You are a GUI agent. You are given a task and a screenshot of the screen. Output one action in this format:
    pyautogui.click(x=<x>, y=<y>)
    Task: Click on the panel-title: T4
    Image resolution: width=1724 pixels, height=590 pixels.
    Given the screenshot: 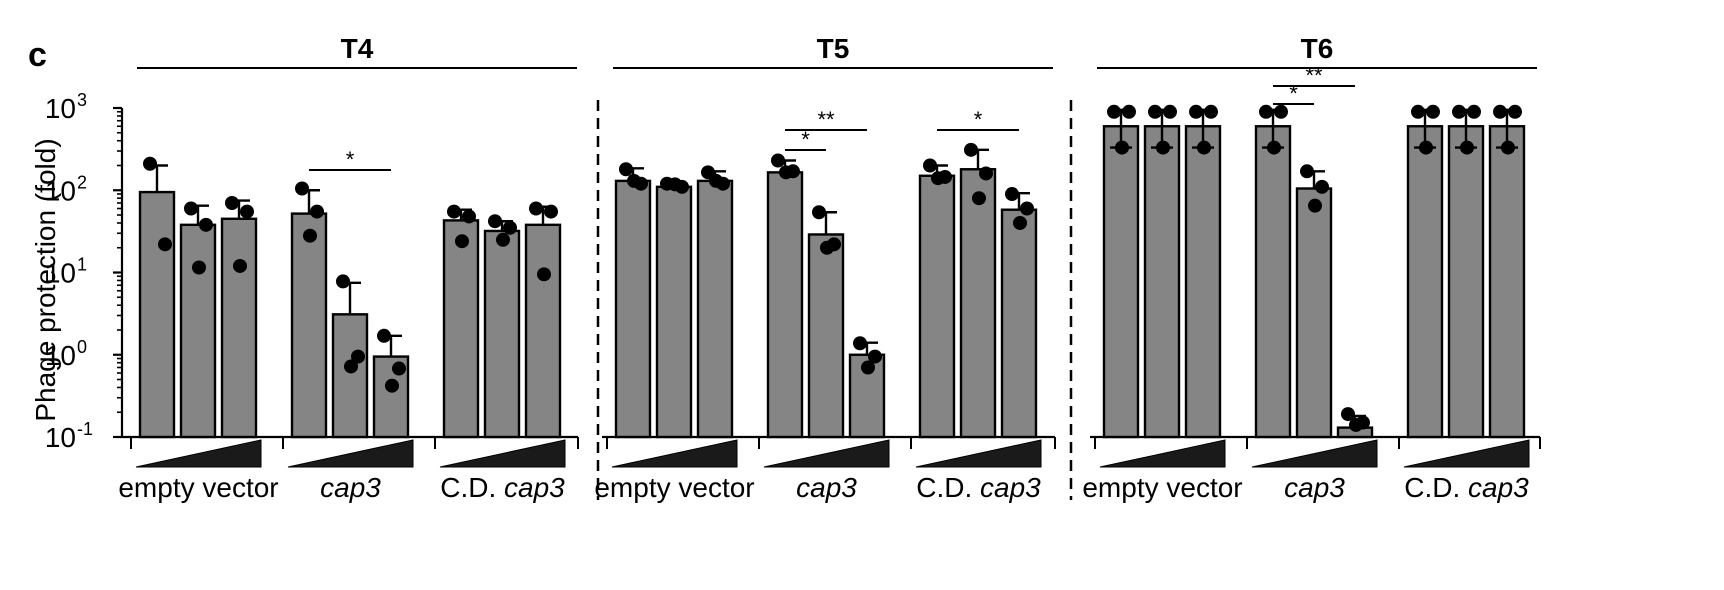 What is the action you would take?
    pyautogui.click(x=357, y=48)
    